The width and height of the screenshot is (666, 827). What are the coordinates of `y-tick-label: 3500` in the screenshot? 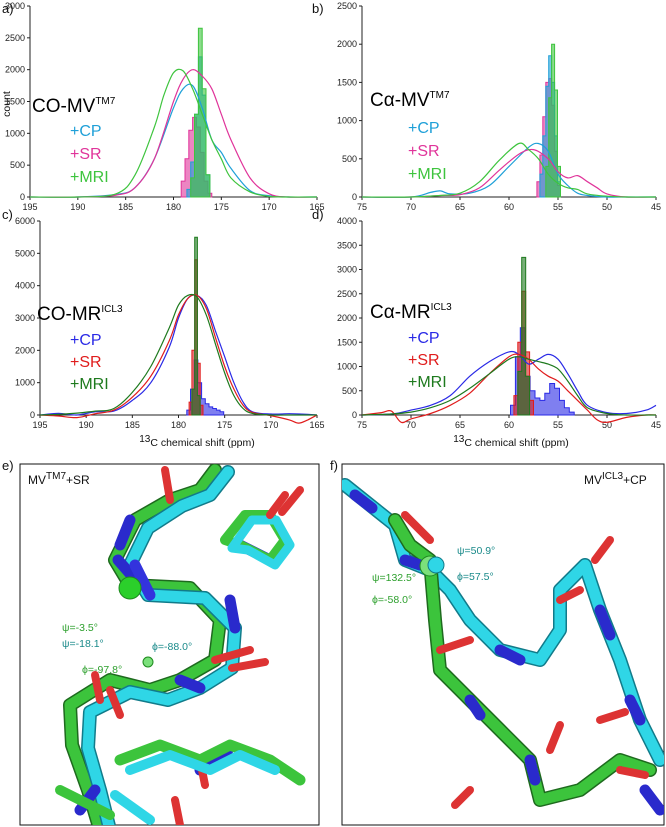 It's located at (347, 245).